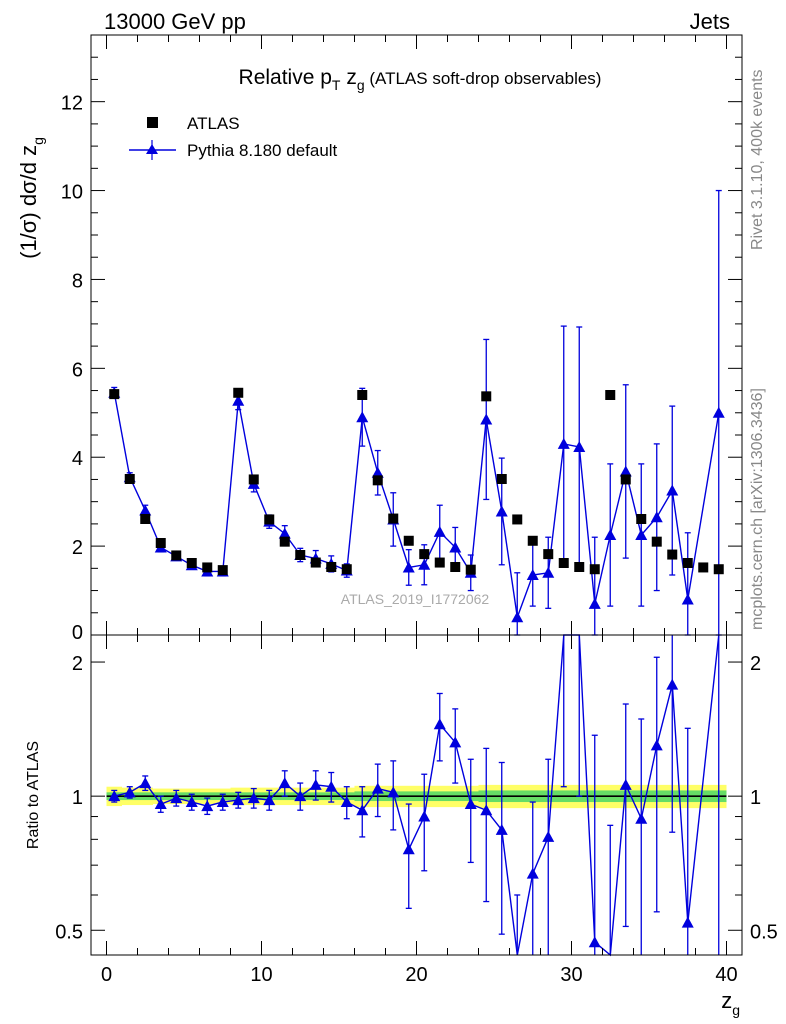 This screenshot has width=786, height=1024. Describe the element at coordinates (571, 975) in the screenshot. I see `ratio-xtick-label: 30` at that location.